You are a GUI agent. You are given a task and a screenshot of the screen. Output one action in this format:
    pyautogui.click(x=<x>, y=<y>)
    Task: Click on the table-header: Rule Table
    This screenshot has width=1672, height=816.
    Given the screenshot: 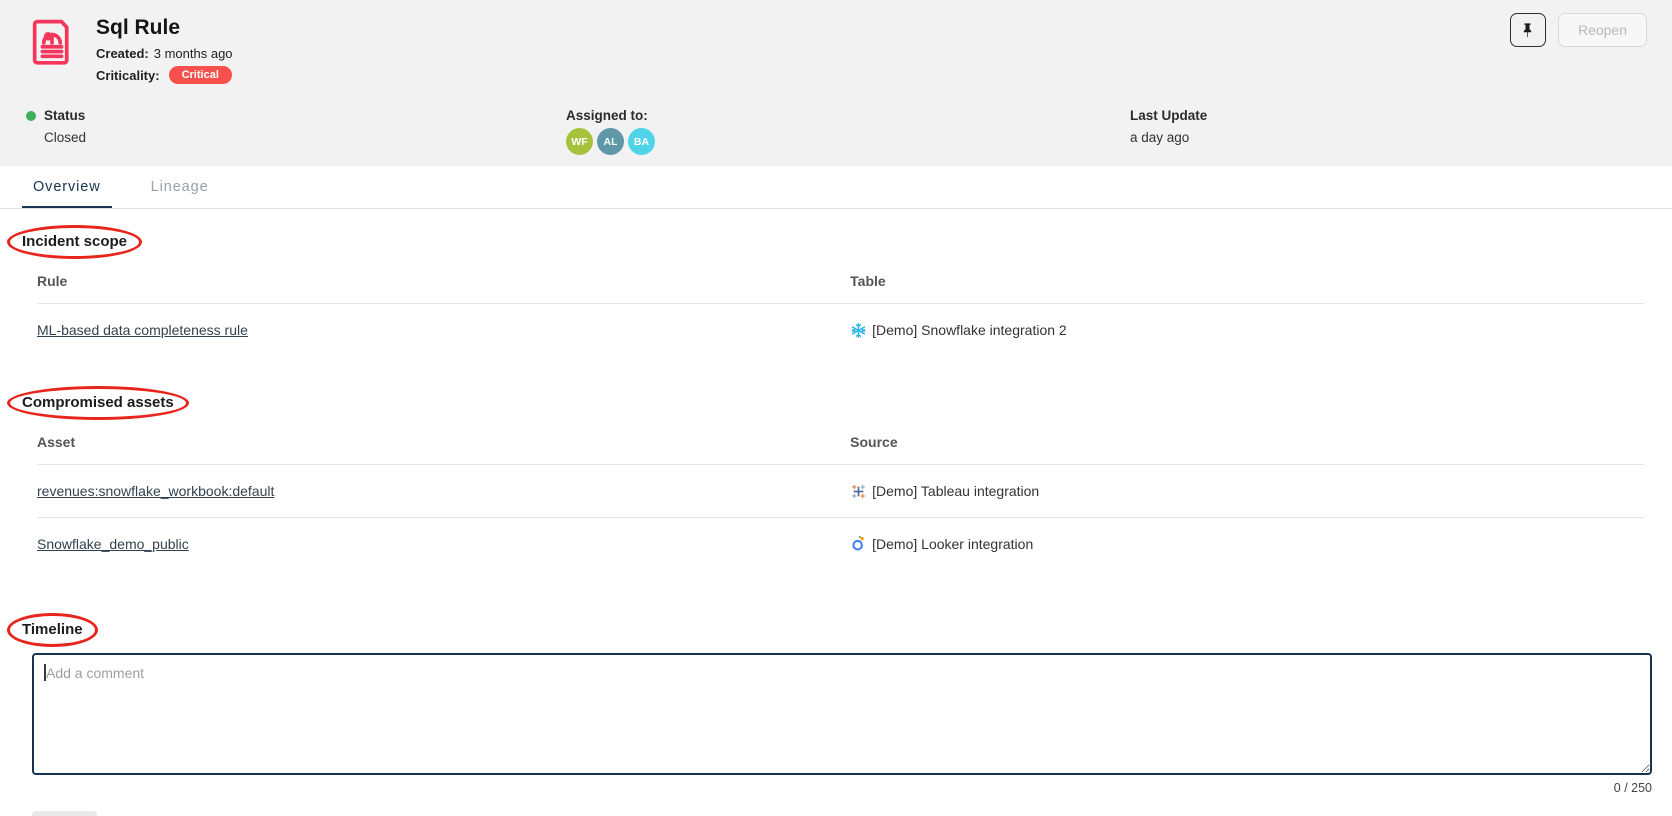 What is the action you would take?
    pyautogui.click(x=840, y=277)
    